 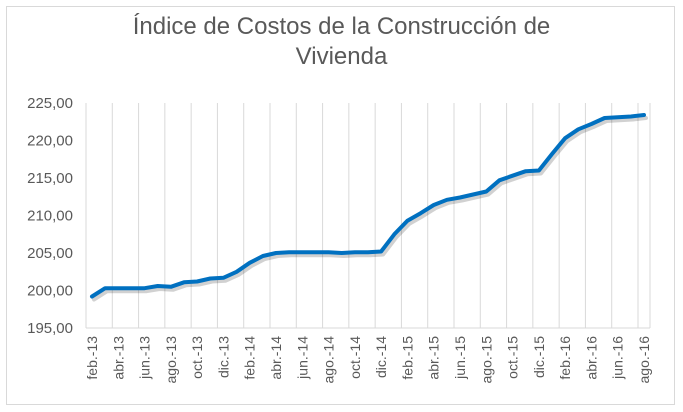 What do you see at coordinates (565, 358) in the screenshot?
I see `x-tick-label: feb.-16` at bounding box center [565, 358].